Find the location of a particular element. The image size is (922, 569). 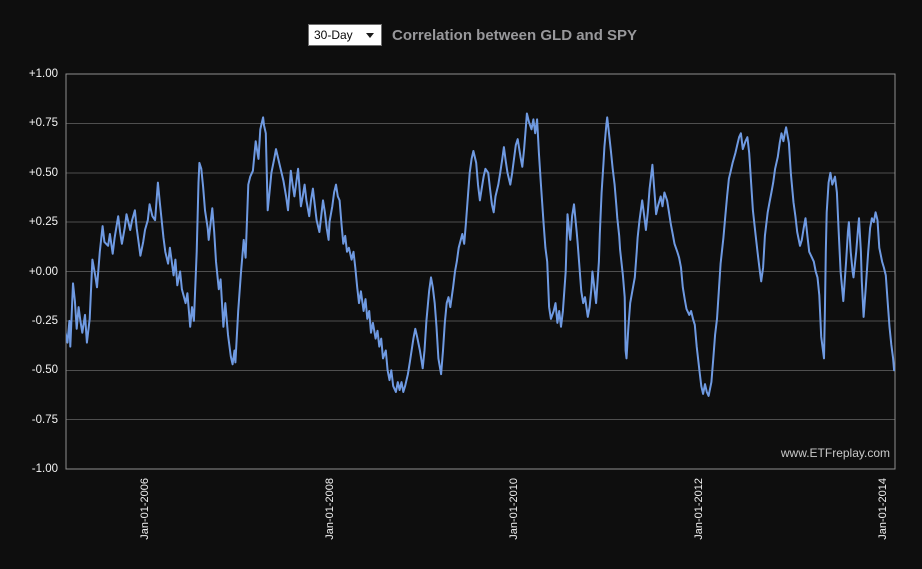

y-axis-label: -0.25 is located at coordinates (44, 320).